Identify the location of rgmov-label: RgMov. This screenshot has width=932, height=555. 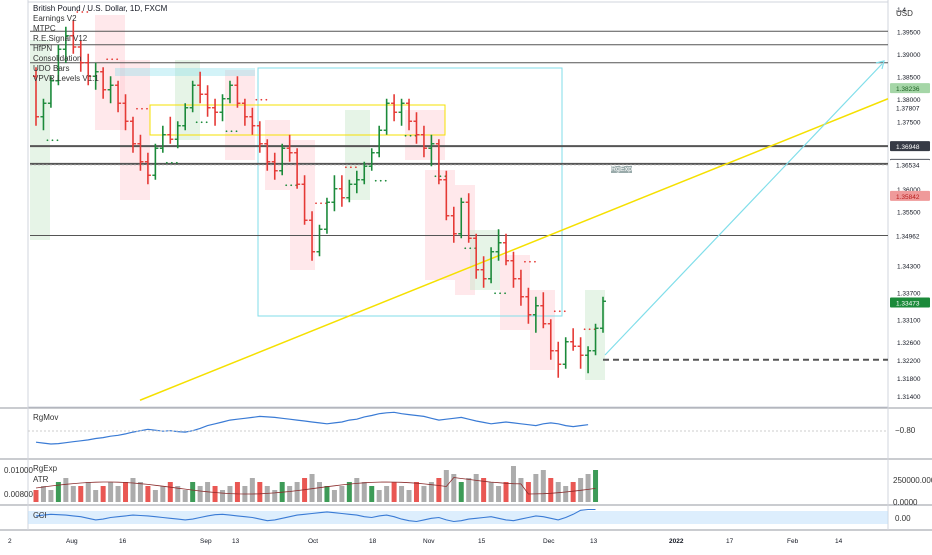
(46, 417).